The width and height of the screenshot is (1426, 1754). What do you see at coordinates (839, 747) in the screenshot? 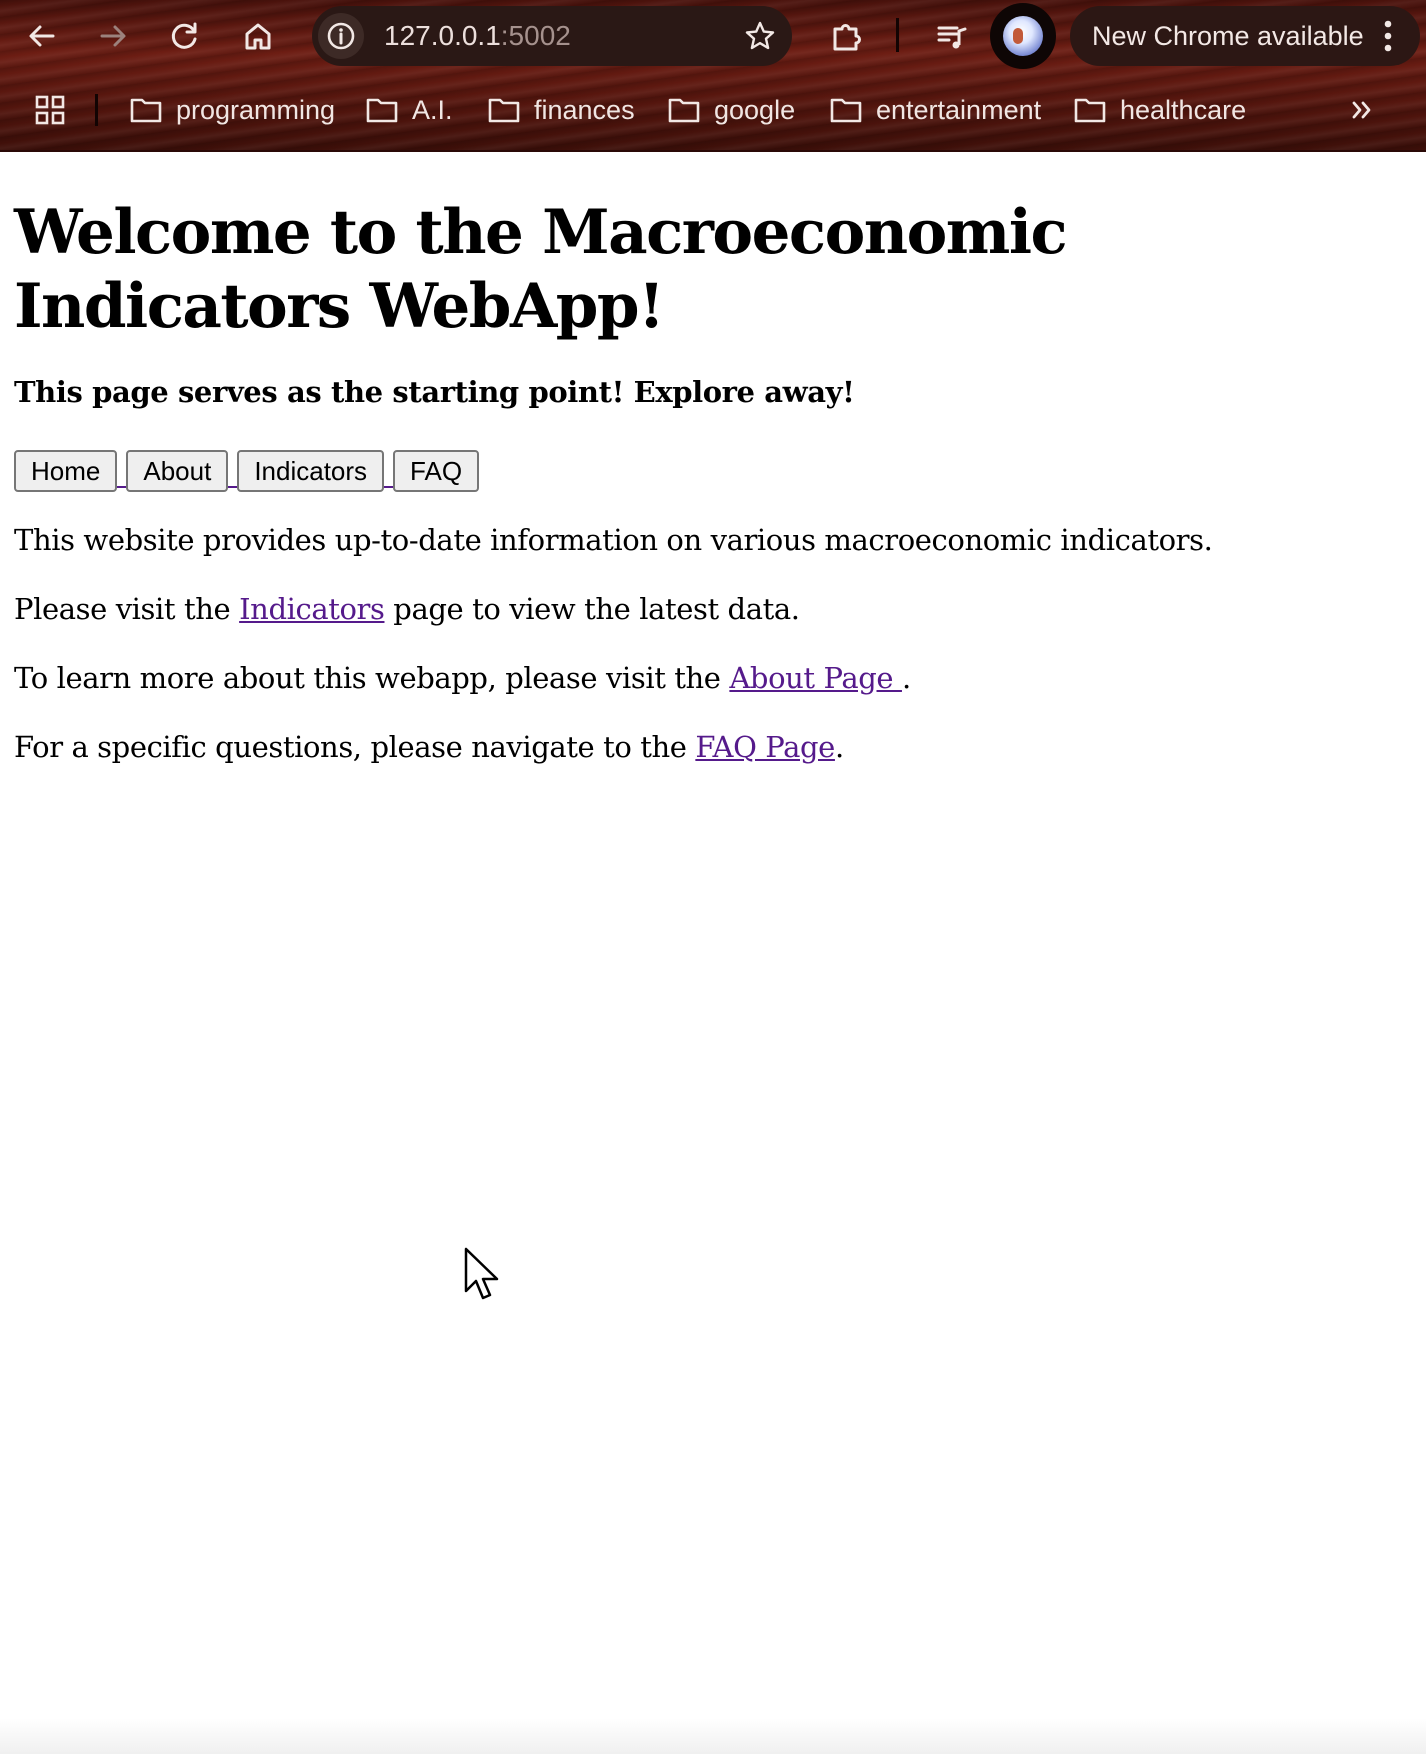
I see `faq-text-after: .` at bounding box center [839, 747].